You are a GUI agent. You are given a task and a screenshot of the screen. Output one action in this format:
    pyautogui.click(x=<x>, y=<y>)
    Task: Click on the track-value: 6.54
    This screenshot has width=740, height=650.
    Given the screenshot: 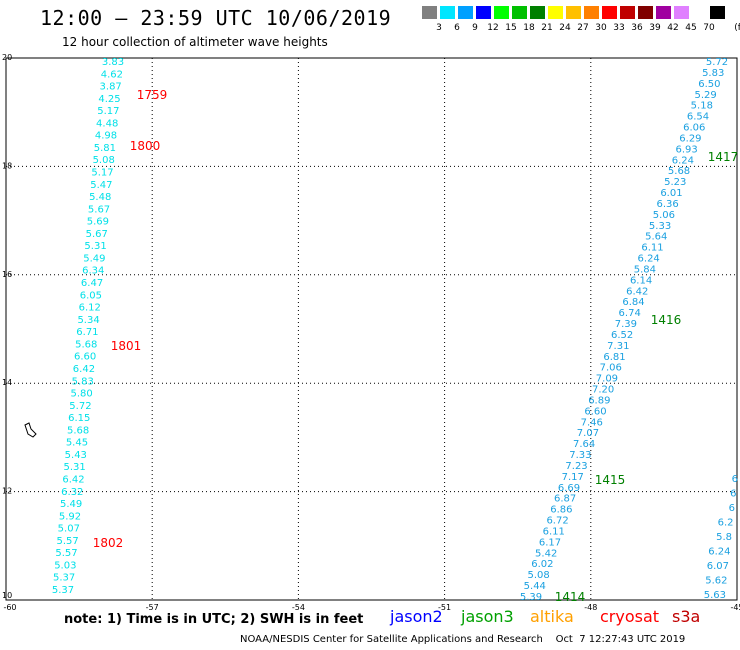 What is the action you would take?
    pyautogui.click(x=698, y=117)
    